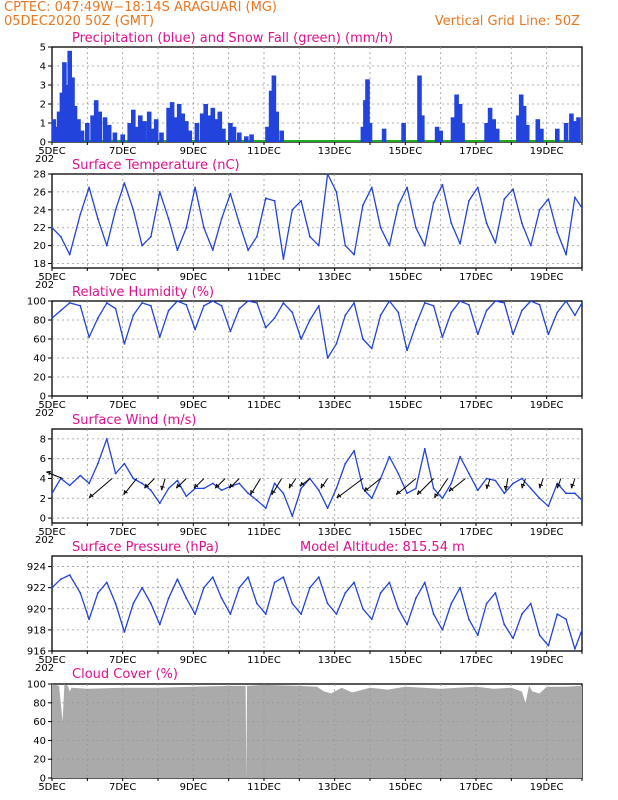 The width and height of the screenshot is (618, 800). What do you see at coordinates (134, 420) in the screenshot?
I see `panel-title: Surface Wind (m/s)` at bounding box center [134, 420].